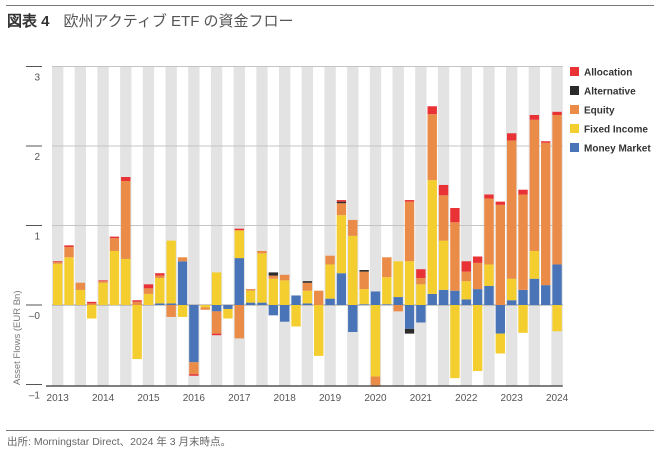 This screenshot has height=450, width=660. What do you see at coordinates (28, 21) in the screenshot?
I see `figure-label: 図表 4` at bounding box center [28, 21].